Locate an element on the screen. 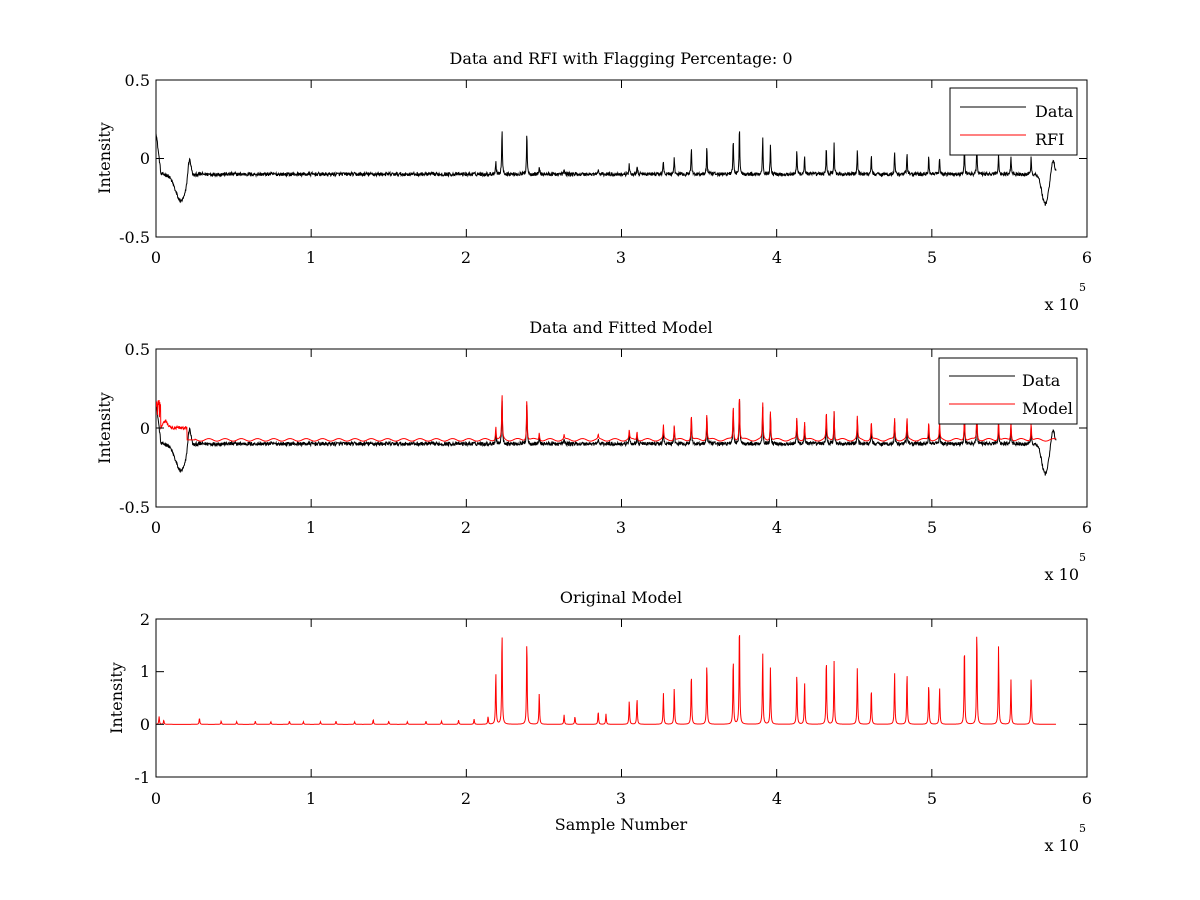  legend-label-model: Model is located at coordinates (1047, 408).